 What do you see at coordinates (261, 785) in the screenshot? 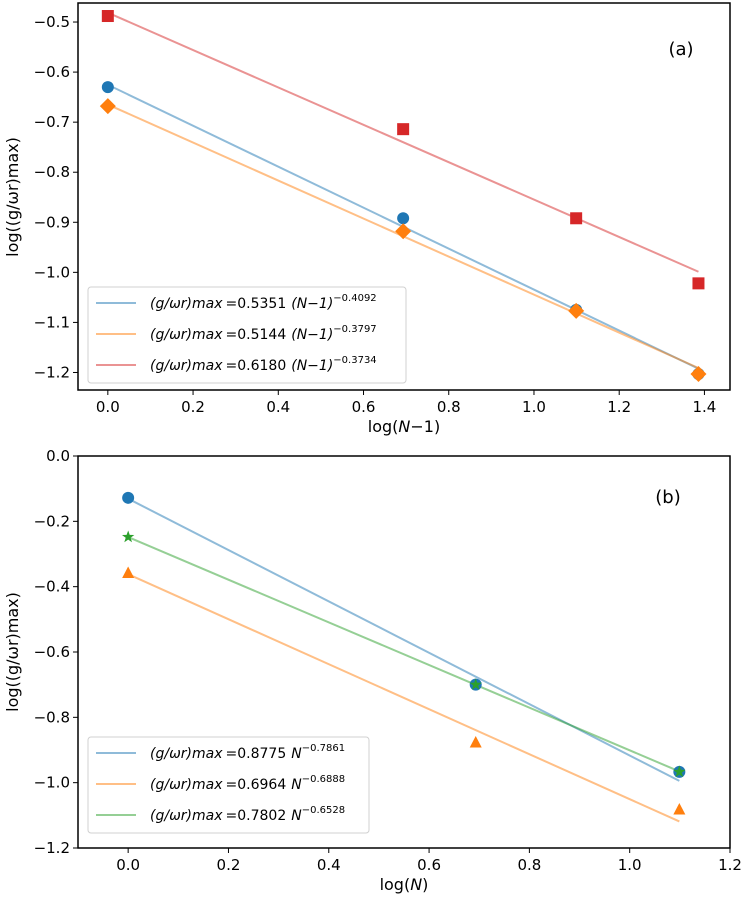
I see `legend-coef: 0.6964` at bounding box center [261, 785].